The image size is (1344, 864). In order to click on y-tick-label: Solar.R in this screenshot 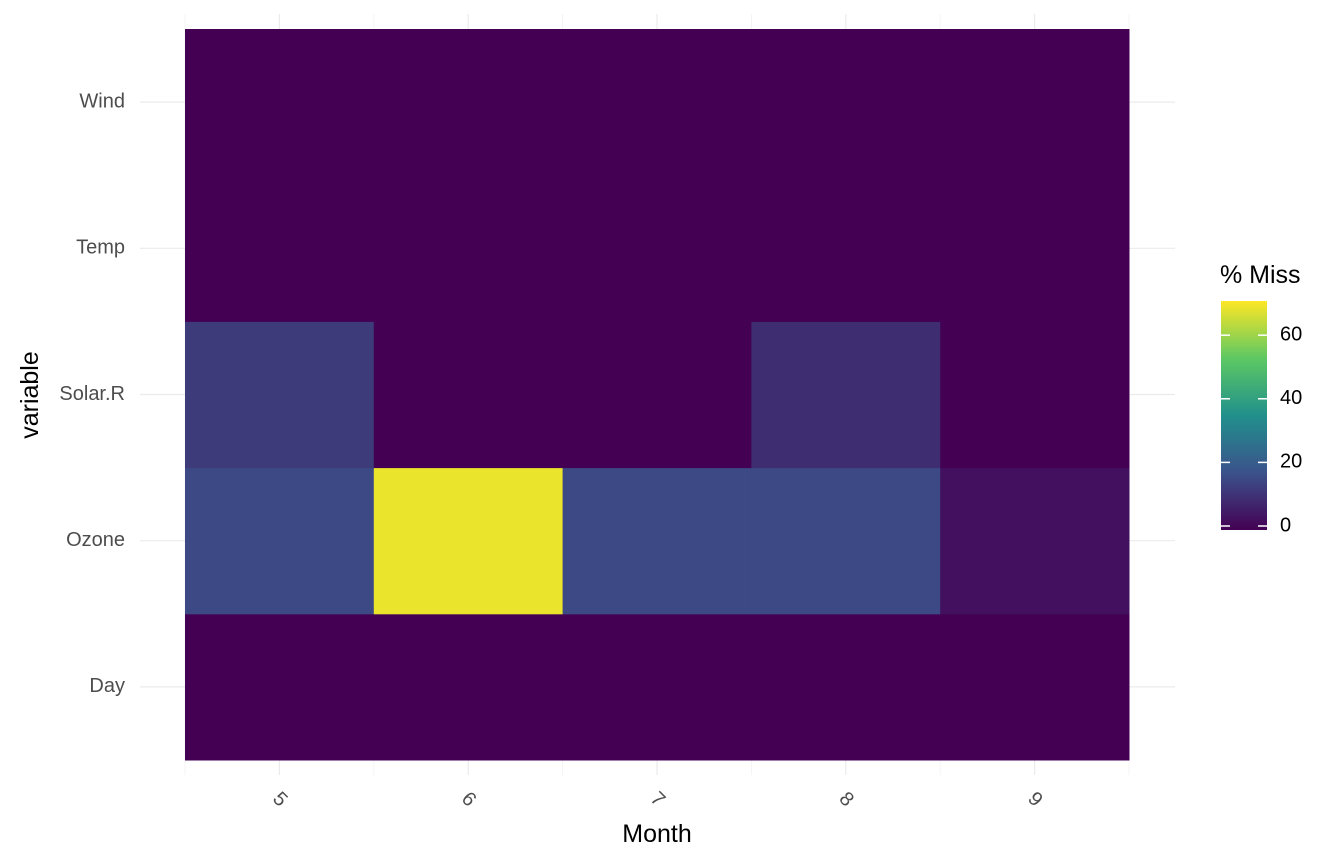, I will do `click(92, 394)`.